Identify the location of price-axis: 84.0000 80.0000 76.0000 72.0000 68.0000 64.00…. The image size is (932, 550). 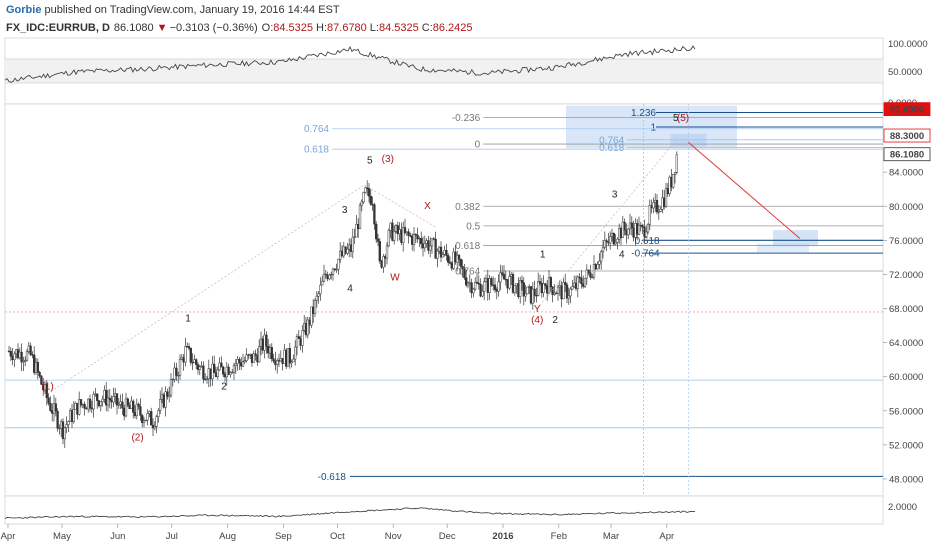
(903, 326).